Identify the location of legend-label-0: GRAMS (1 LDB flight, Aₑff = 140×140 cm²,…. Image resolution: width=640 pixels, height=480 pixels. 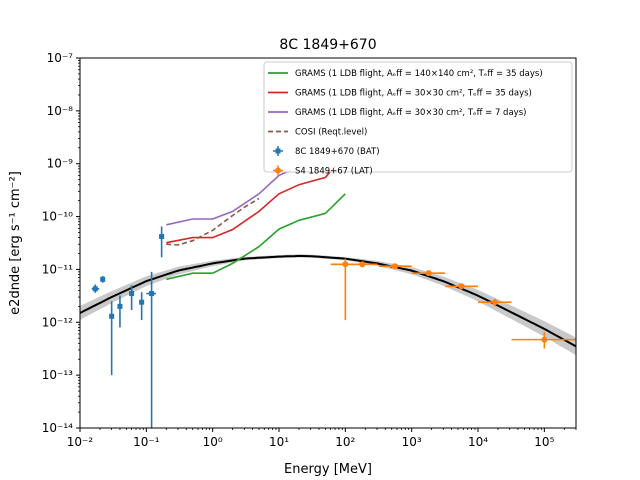
(419, 74).